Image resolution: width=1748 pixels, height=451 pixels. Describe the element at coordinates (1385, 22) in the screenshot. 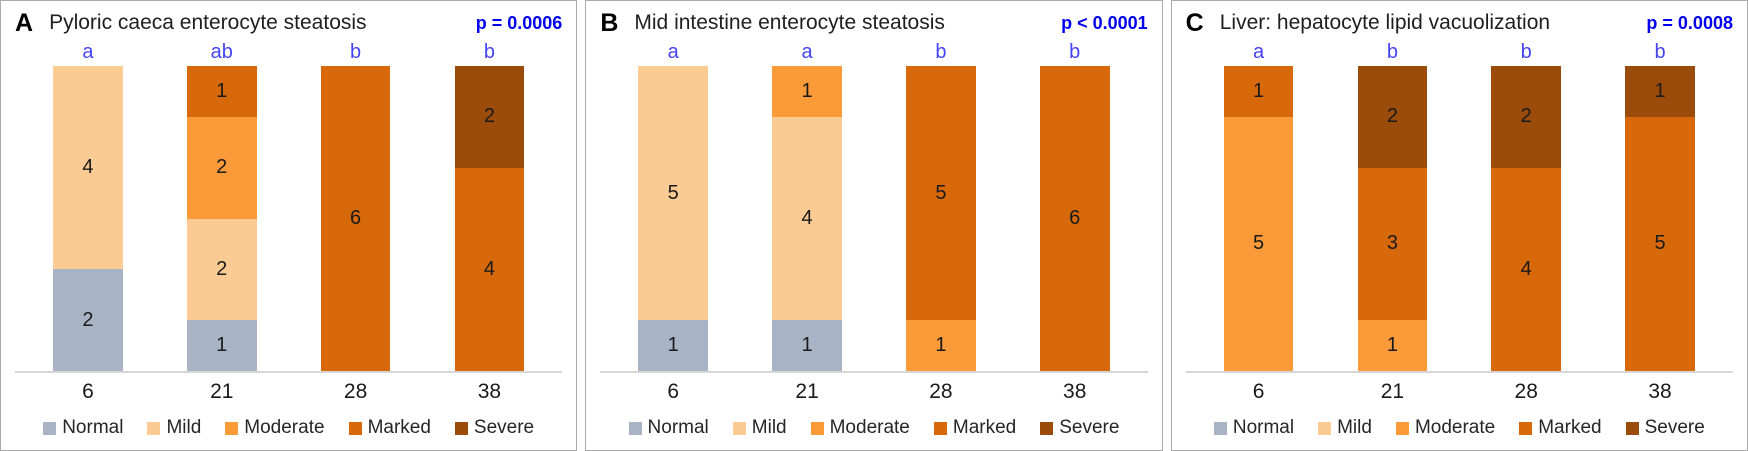

I see `panel-title: Liver: hepatocyte lipid vacuolization` at that location.